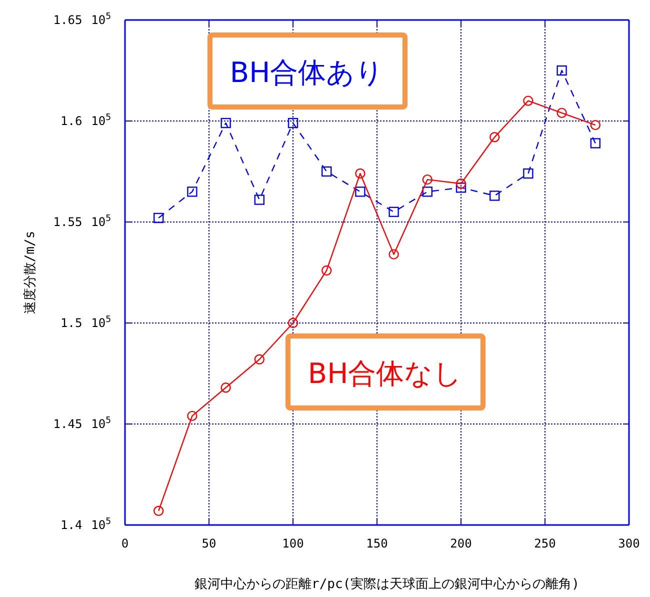 Image resolution: width=650 pixels, height=597 pixels. I want to click on x-tick-label: 100, so click(293, 543).